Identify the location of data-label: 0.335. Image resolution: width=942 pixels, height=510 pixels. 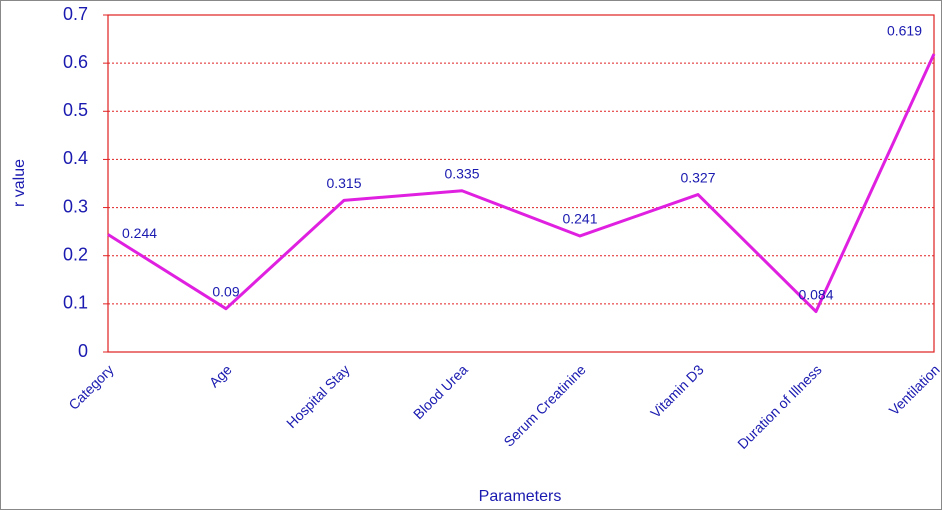
(461, 173).